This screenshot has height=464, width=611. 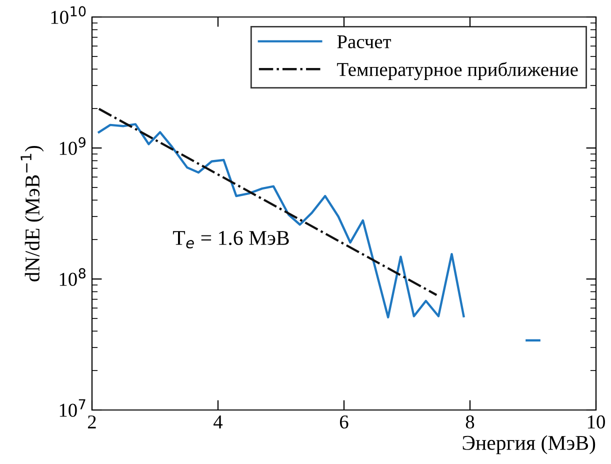 I want to click on legend-label: Температурное приближение, so click(x=457, y=71).